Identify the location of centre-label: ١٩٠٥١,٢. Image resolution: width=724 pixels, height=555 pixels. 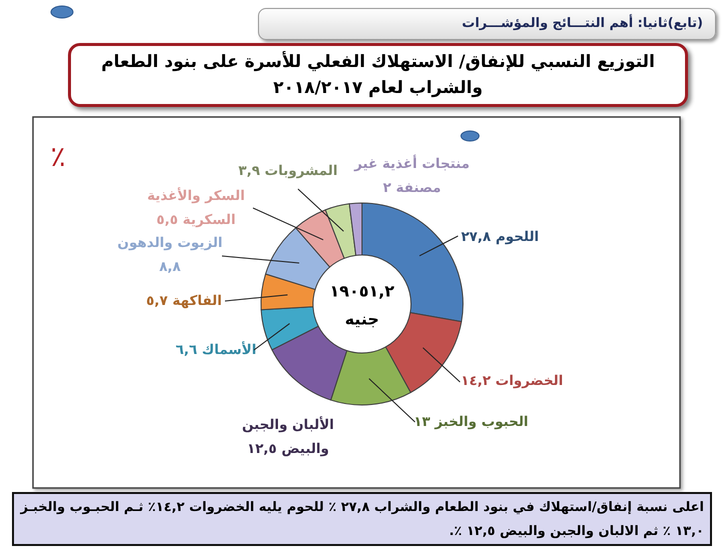
(362, 291).